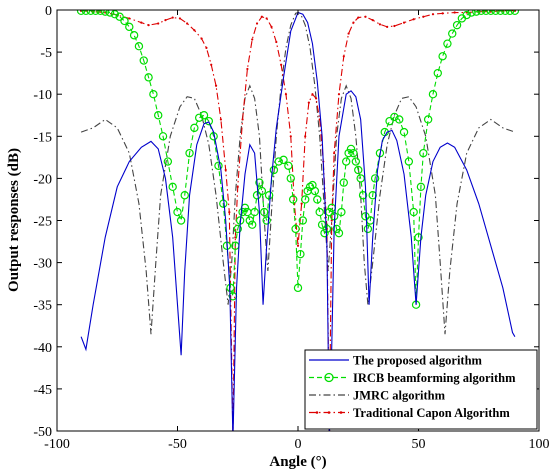 The image size is (550, 475). What do you see at coordinates (42, 137) in the screenshot?
I see `y-tick-label: -15` at bounding box center [42, 137].